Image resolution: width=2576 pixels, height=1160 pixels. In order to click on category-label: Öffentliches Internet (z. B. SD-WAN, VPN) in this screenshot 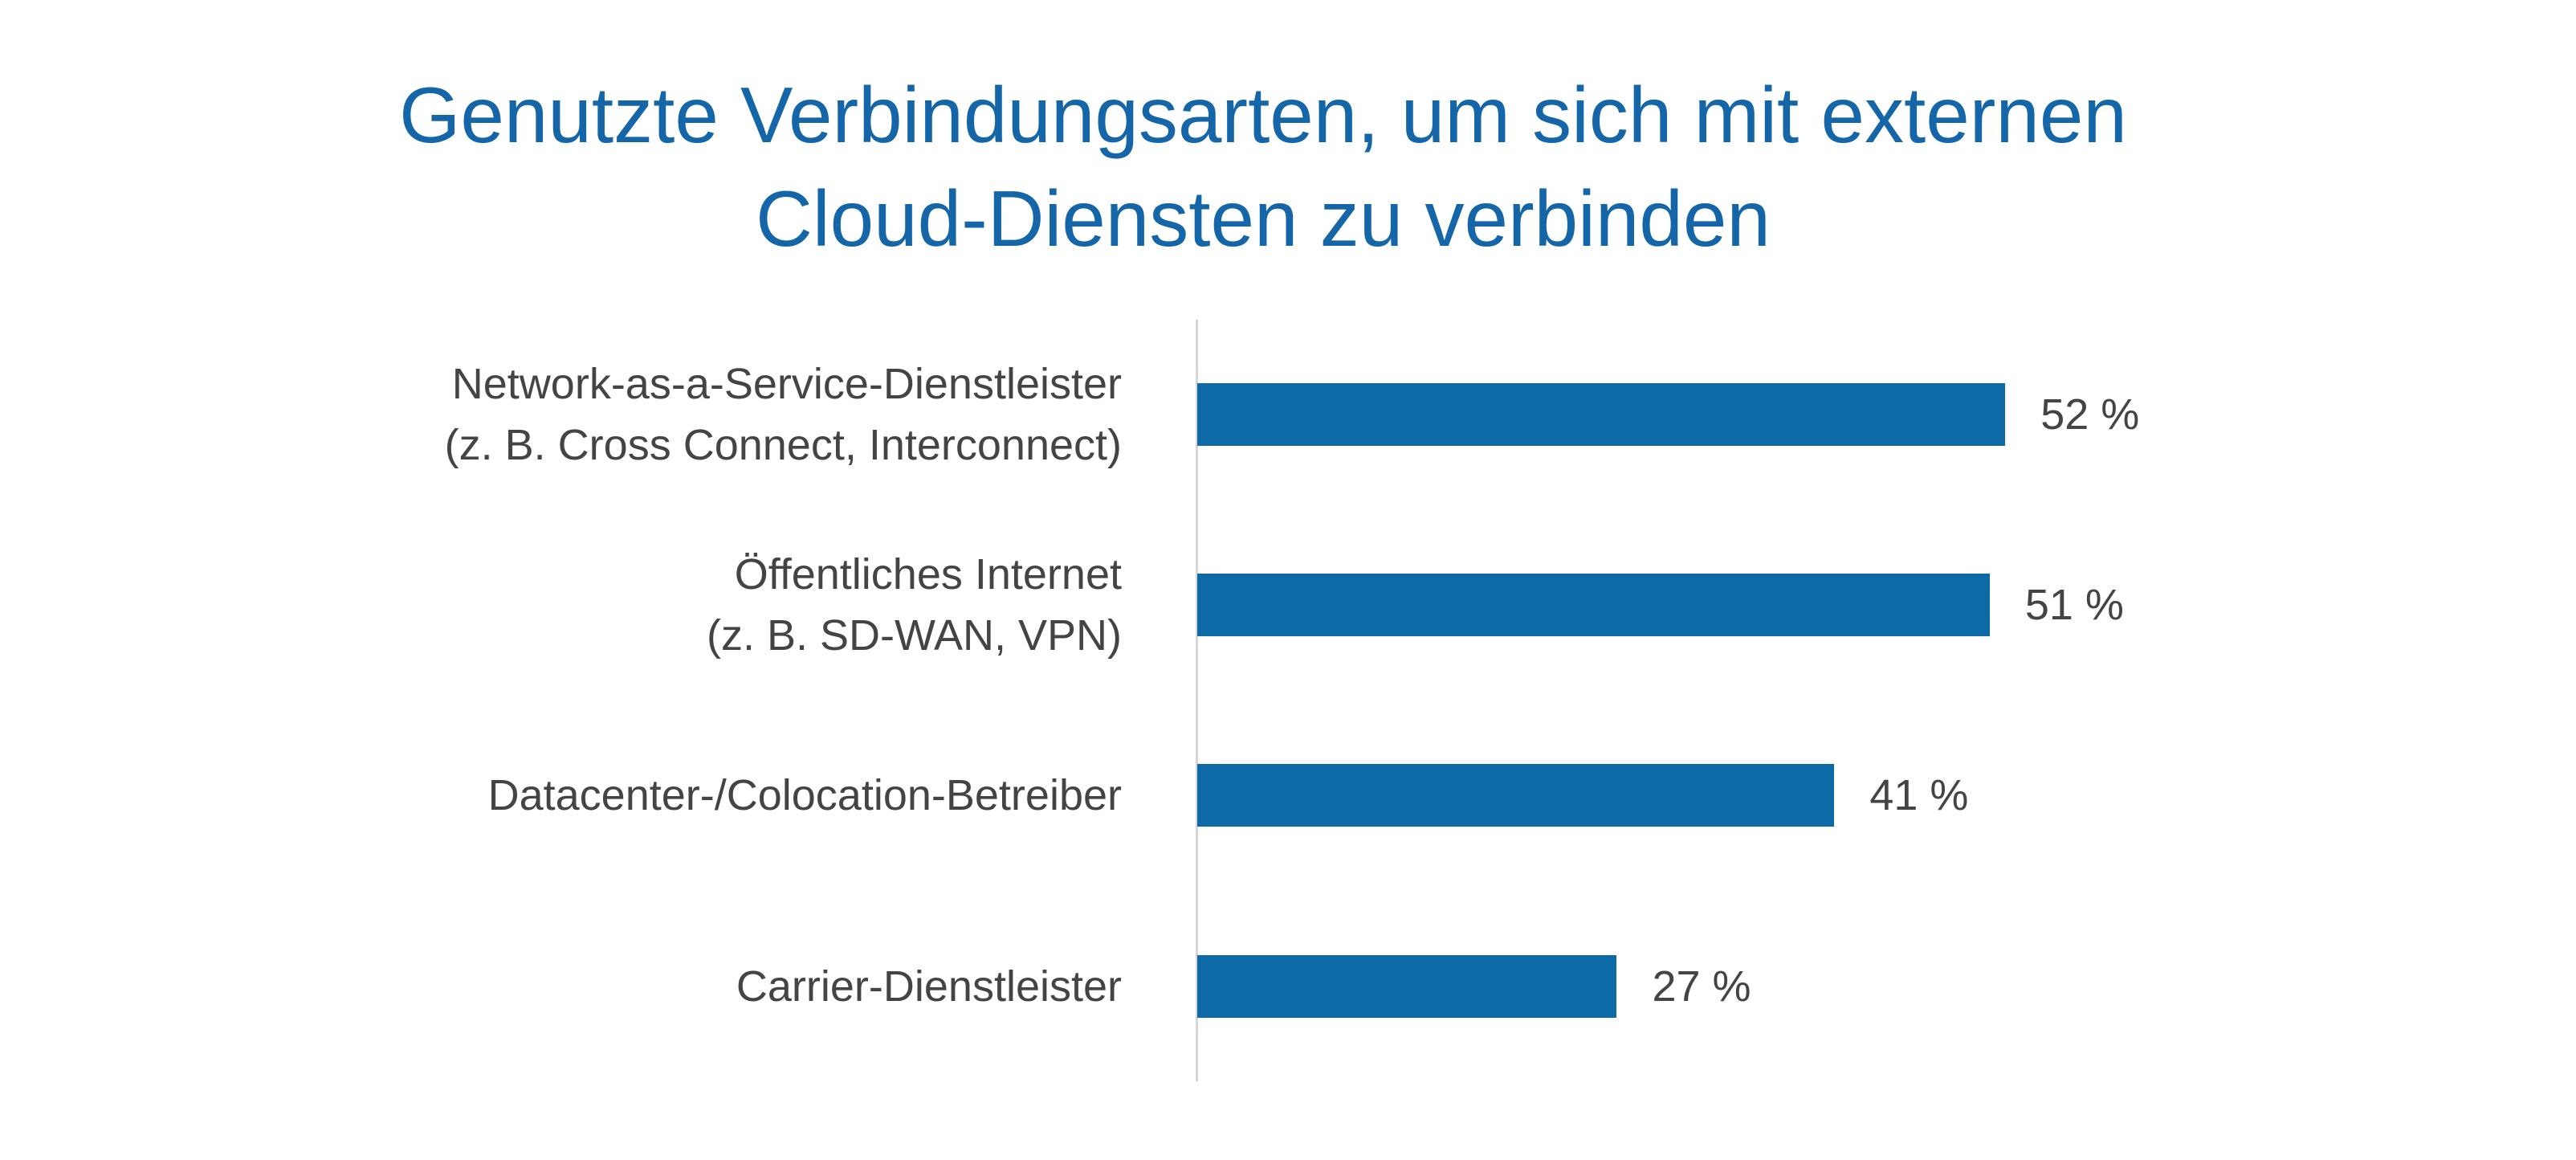, I will do `click(914, 605)`.